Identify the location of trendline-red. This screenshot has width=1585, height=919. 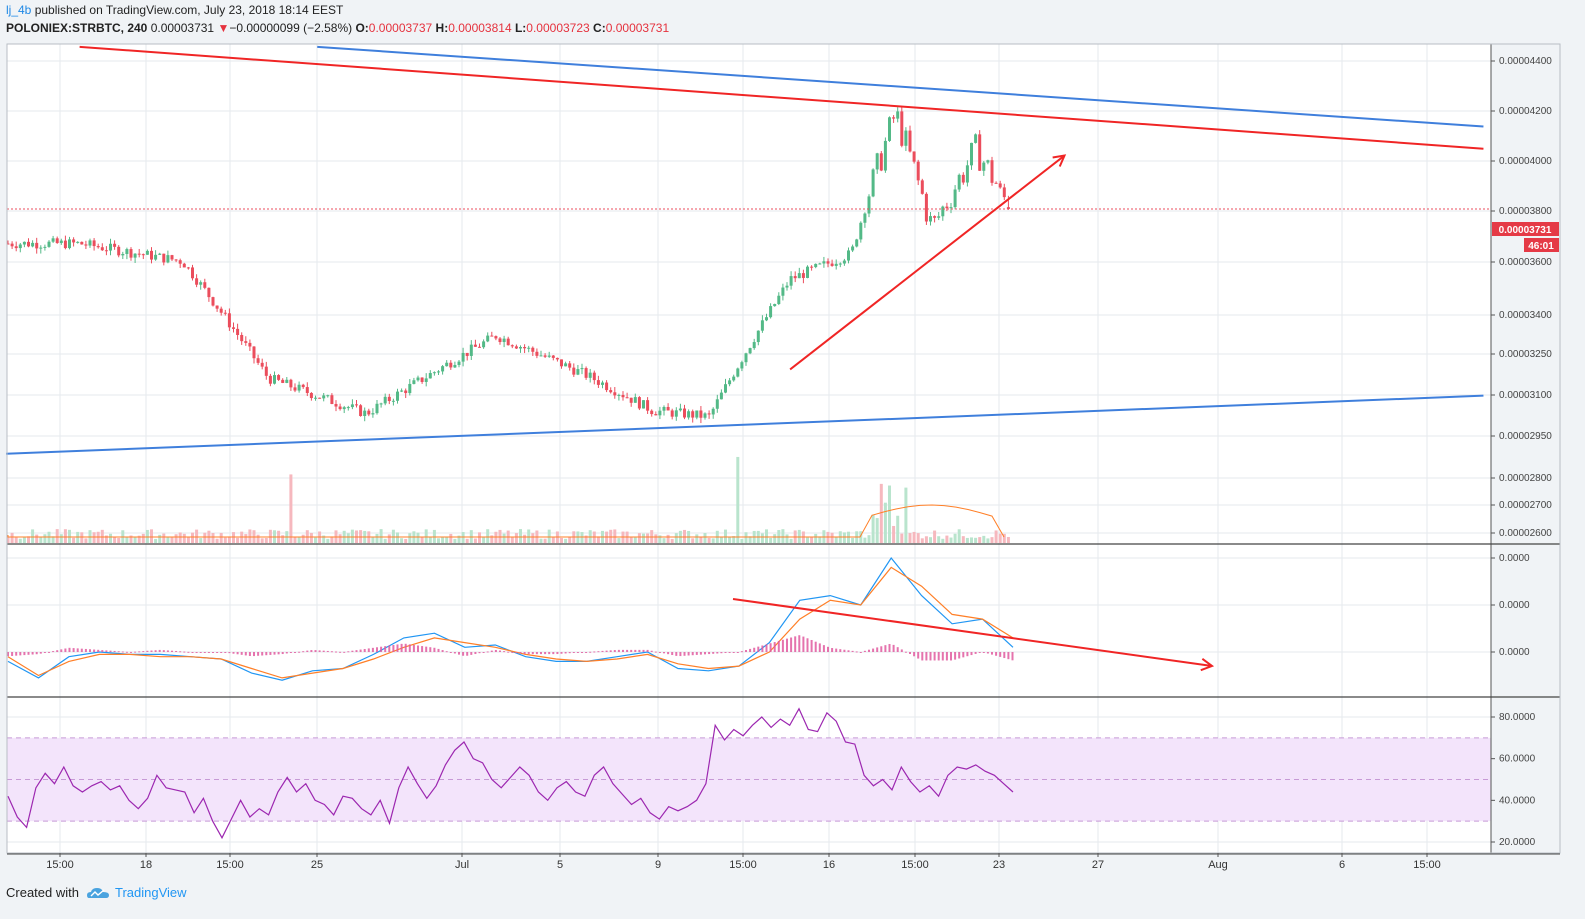
(927, 262).